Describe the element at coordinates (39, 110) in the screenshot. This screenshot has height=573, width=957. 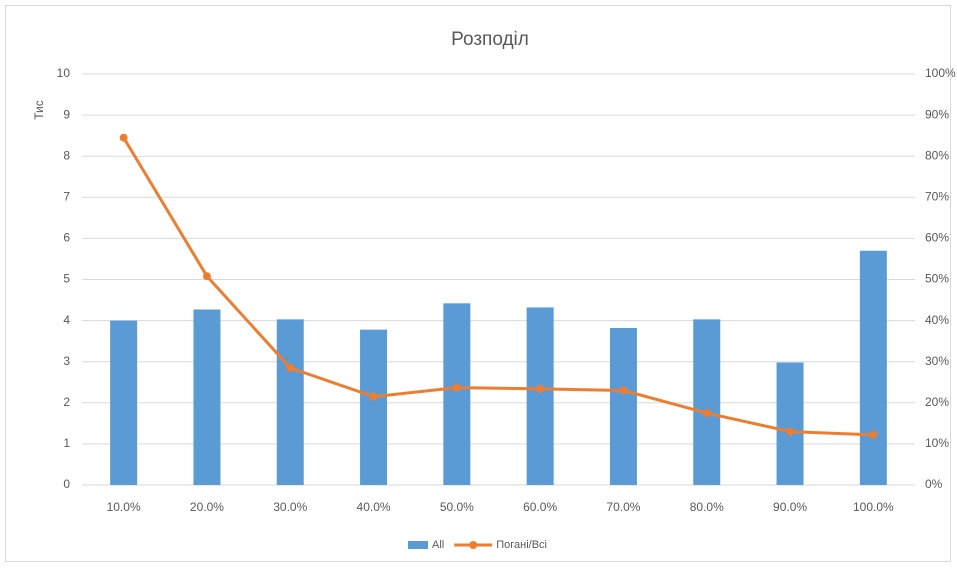
I see `y-axis-label: Тис` at that location.